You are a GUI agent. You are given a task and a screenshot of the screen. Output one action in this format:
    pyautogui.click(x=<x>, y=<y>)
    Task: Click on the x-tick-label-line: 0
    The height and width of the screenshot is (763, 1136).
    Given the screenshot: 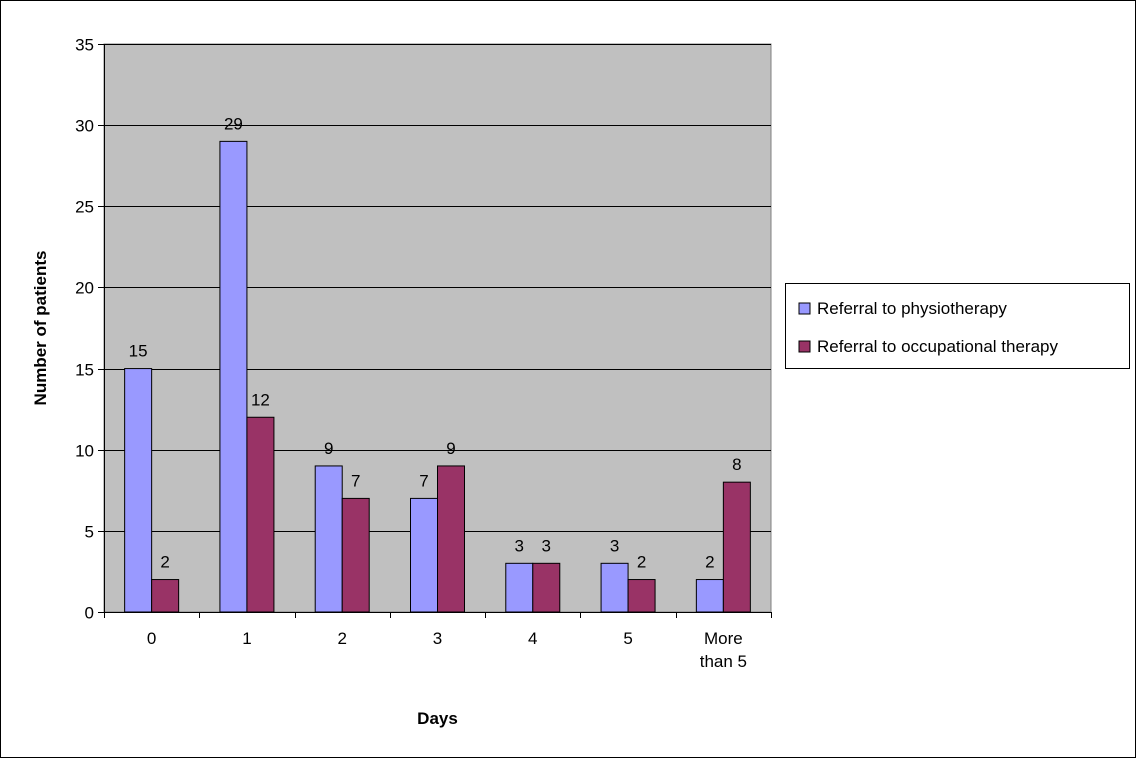 What is the action you would take?
    pyautogui.click(x=151, y=638)
    